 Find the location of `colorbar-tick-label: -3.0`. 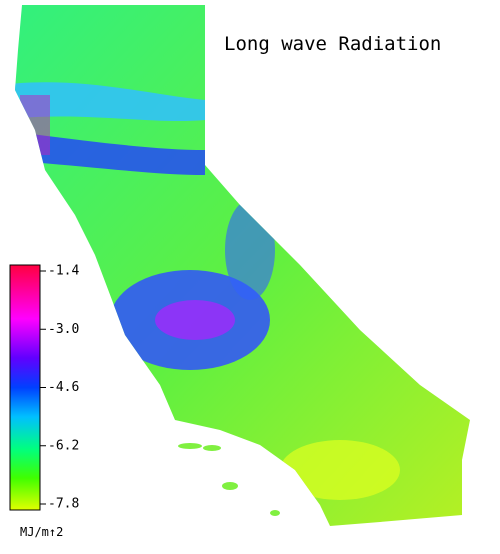

colorbar-tick-label: -3.0 is located at coordinates (63, 329).